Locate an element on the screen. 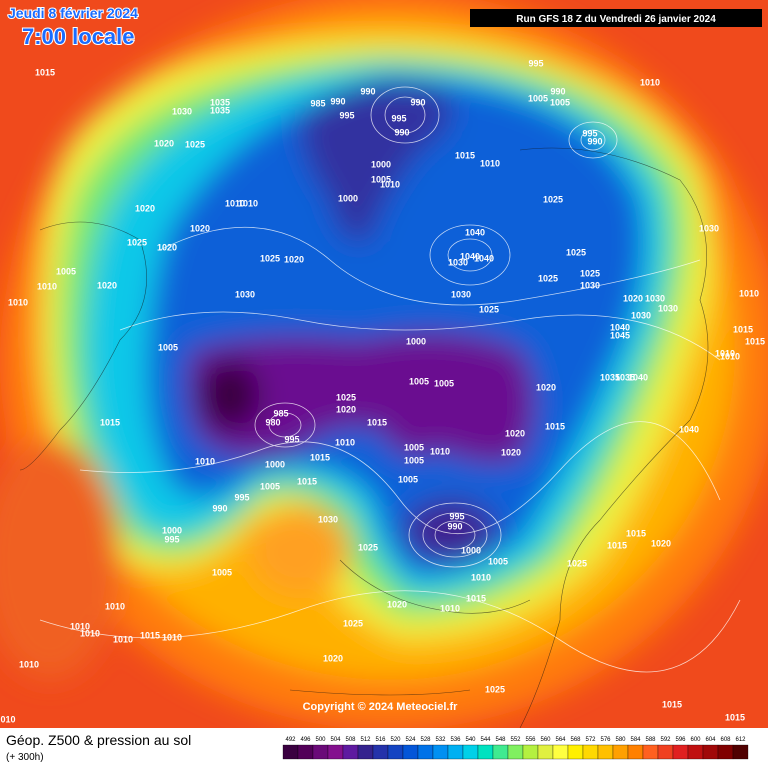 The image size is (768, 768). pressure-label: 985 is located at coordinates (280, 413).